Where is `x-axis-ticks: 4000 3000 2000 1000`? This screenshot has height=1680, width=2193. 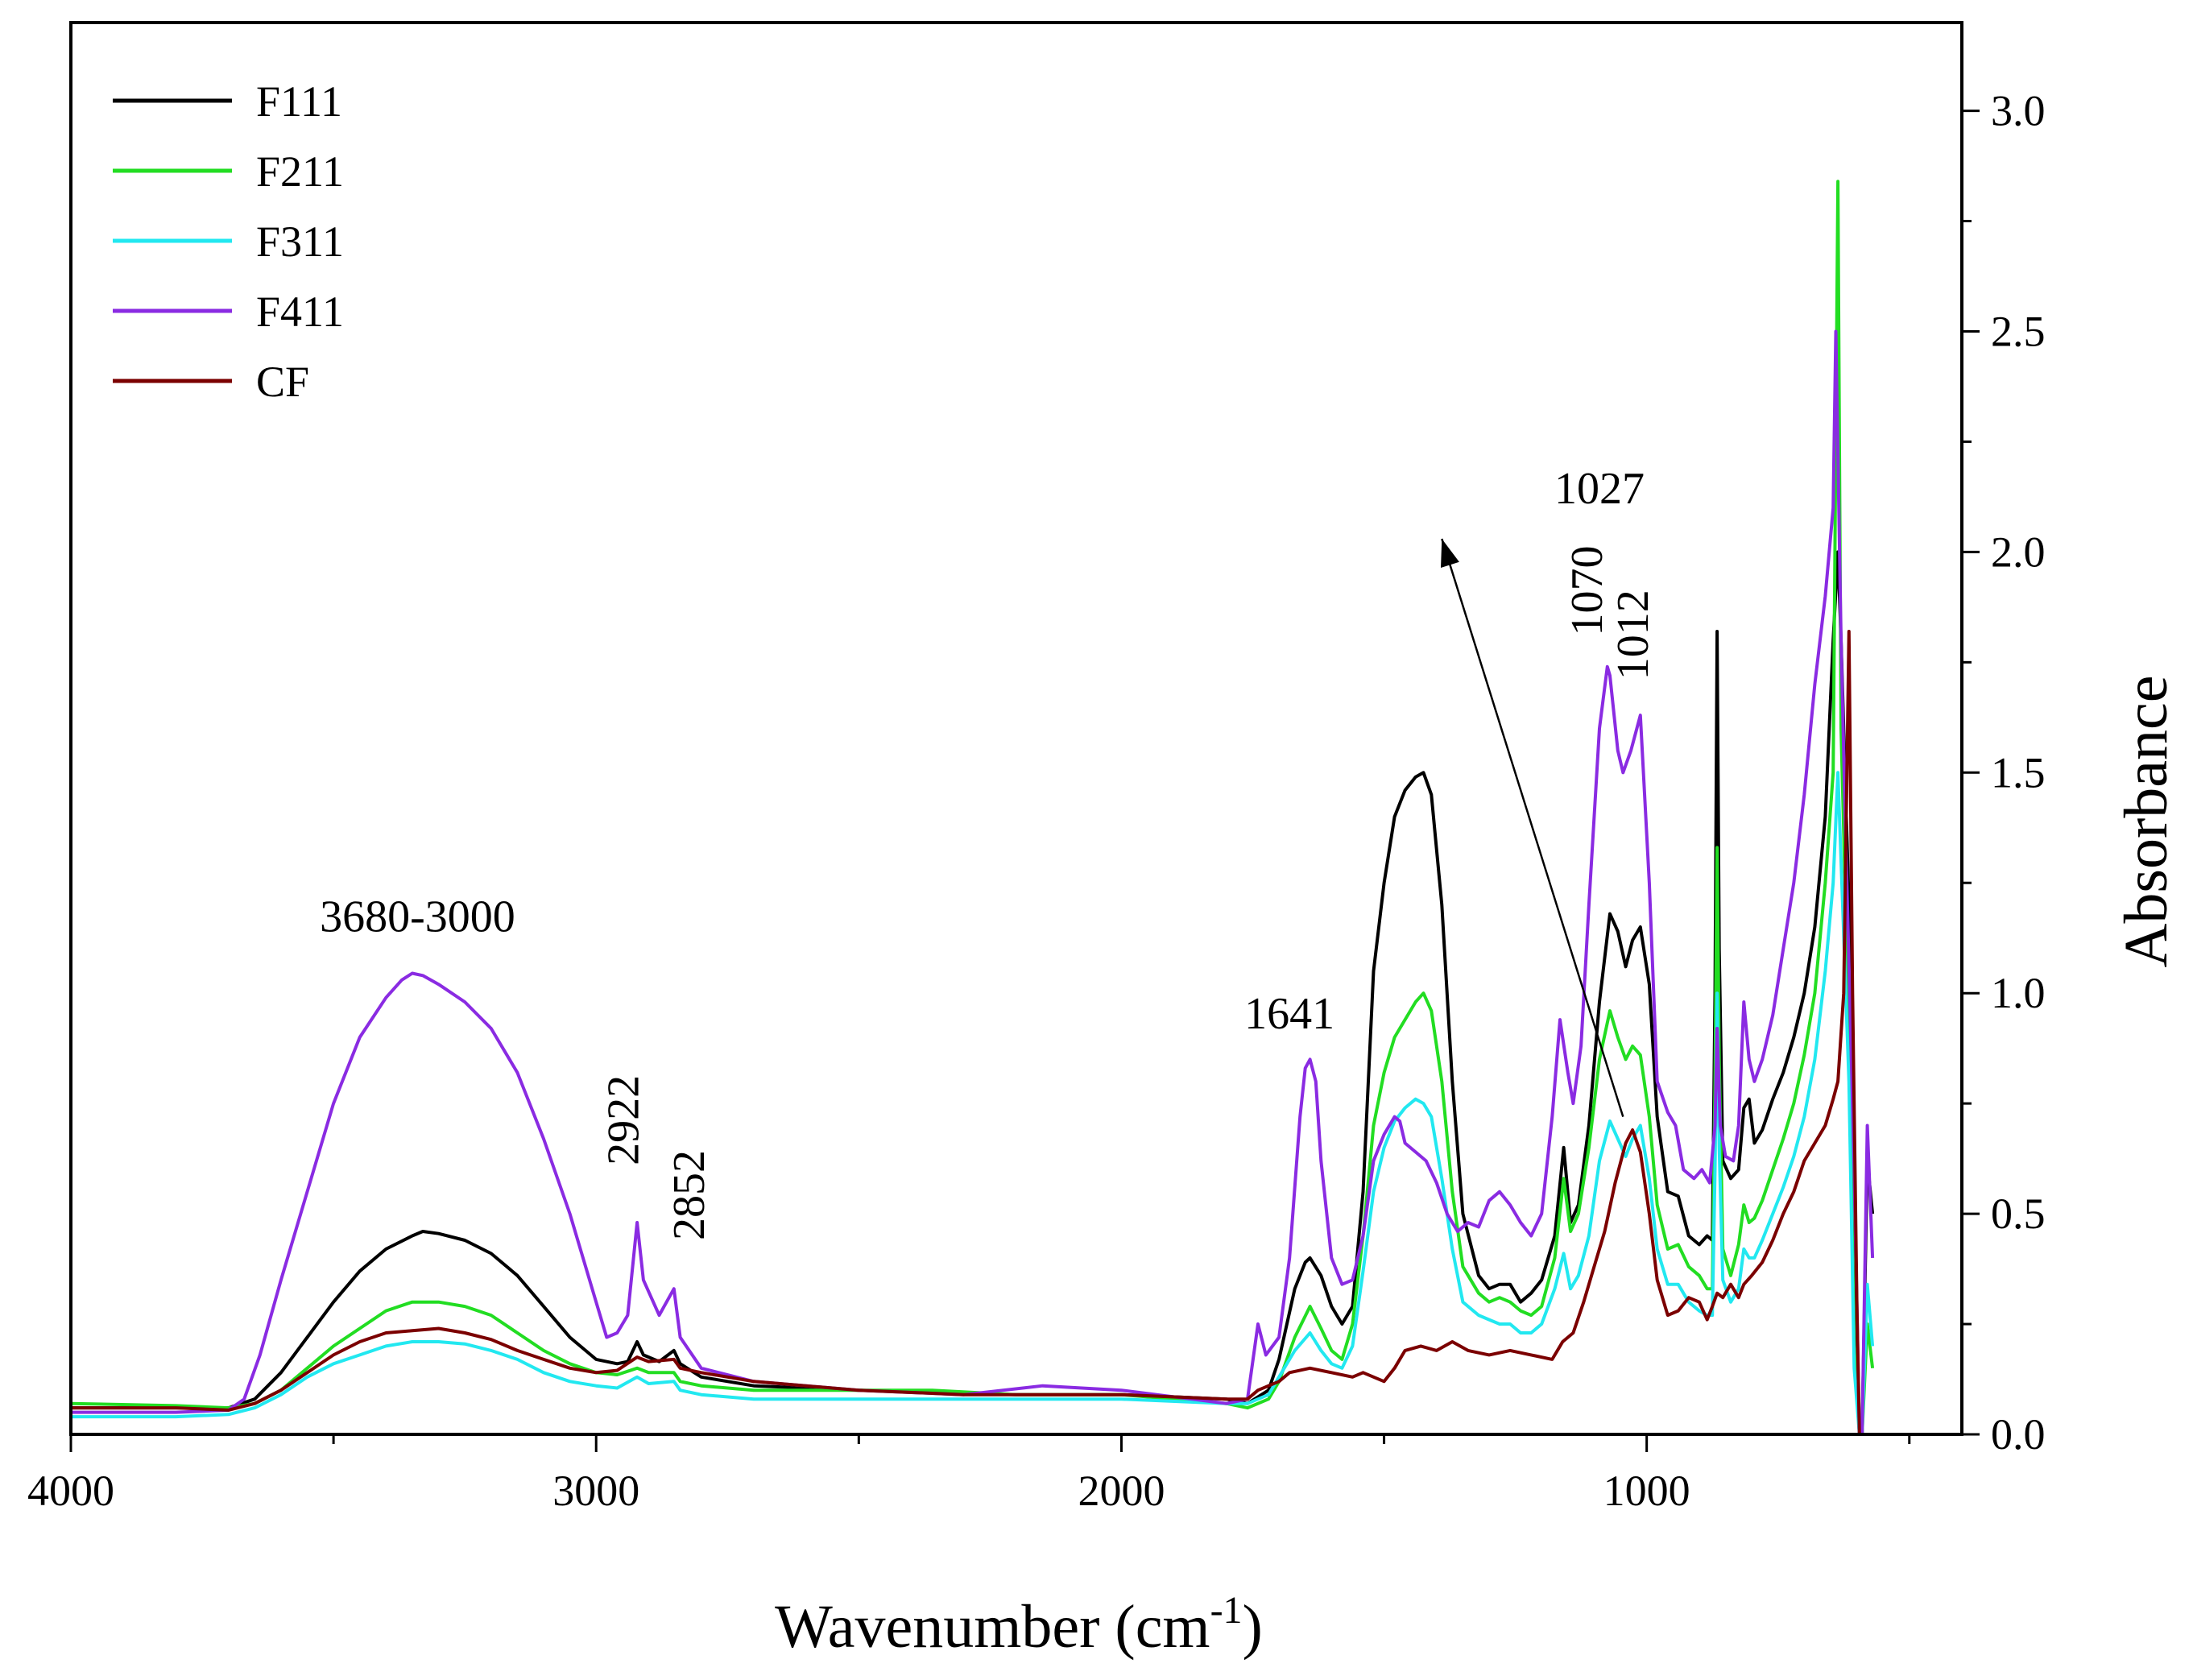
x-axis-ticks: 4000 3000 2000 1000 is located at coordinates (969, 1474).